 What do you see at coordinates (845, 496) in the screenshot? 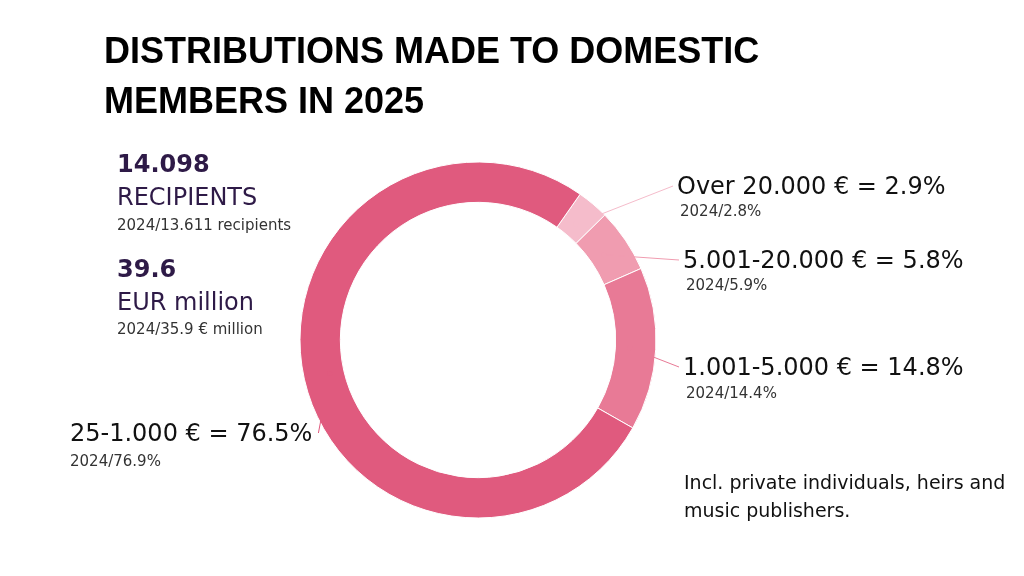
I see `text: Incl. private individuals, heirs and music publishers.` at bounding box center [845, 496].